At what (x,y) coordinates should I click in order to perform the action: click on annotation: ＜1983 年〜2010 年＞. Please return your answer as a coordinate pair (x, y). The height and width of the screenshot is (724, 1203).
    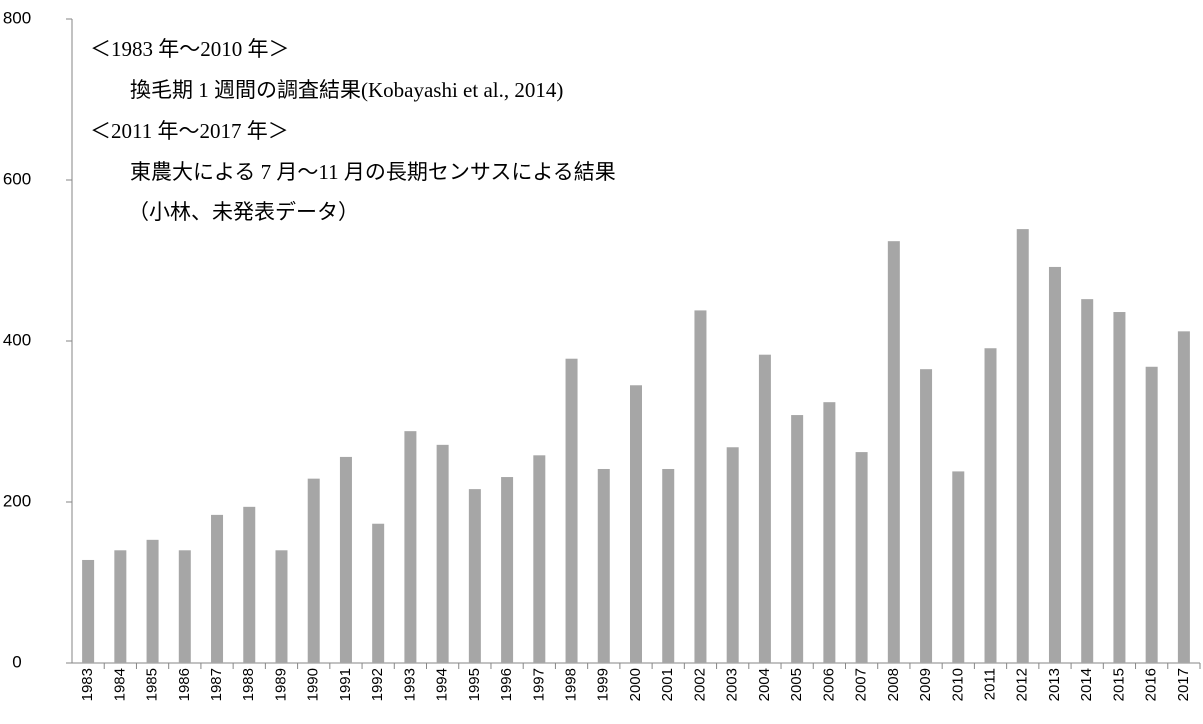
    Looking at the image, I should click on (190, 49).